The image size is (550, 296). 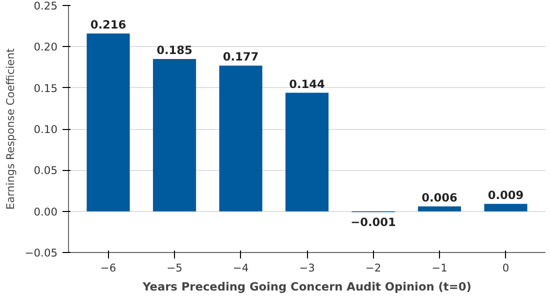 I want to click on x-tick-label: −3, so click(x=307, y=268).